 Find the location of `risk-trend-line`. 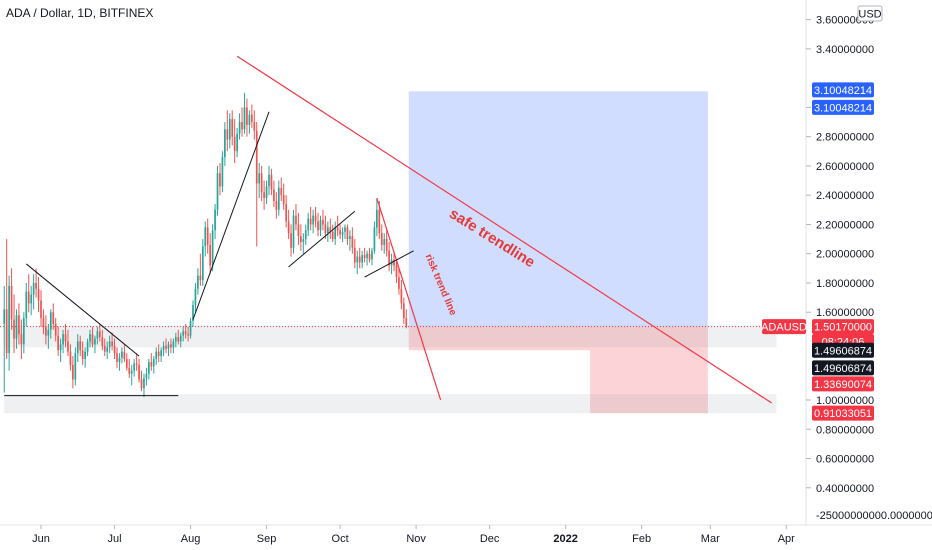

risk-trend-line is located at coordinates (409, 299).